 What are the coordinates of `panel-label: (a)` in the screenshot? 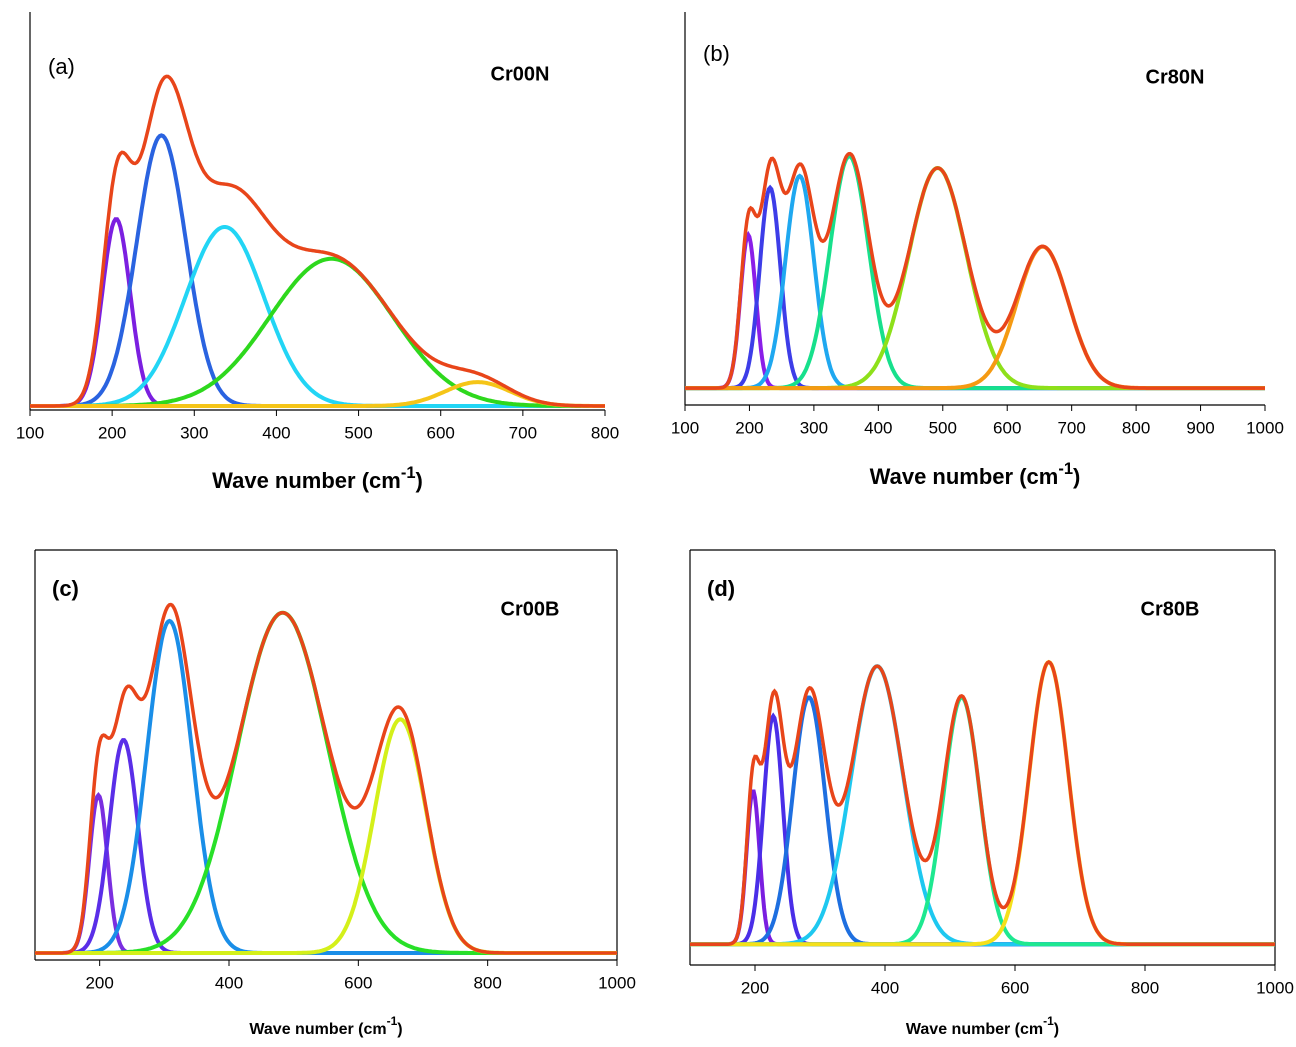 It's located at (61, 66).